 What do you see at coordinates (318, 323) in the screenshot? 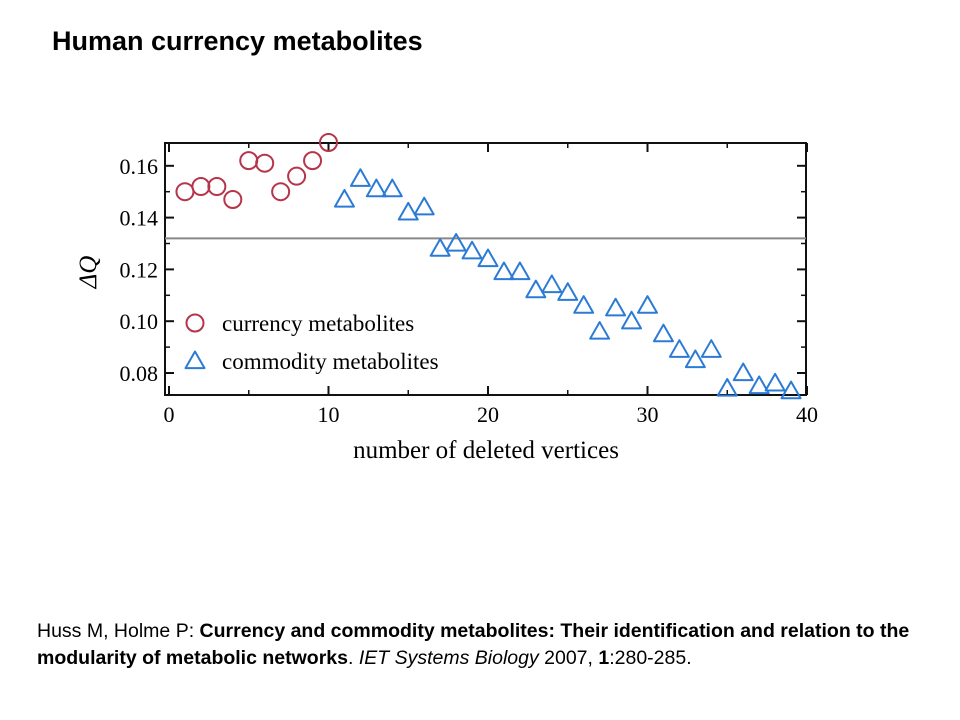
I see `legend-label: currency metabolites` at bounding box center [318, 323].